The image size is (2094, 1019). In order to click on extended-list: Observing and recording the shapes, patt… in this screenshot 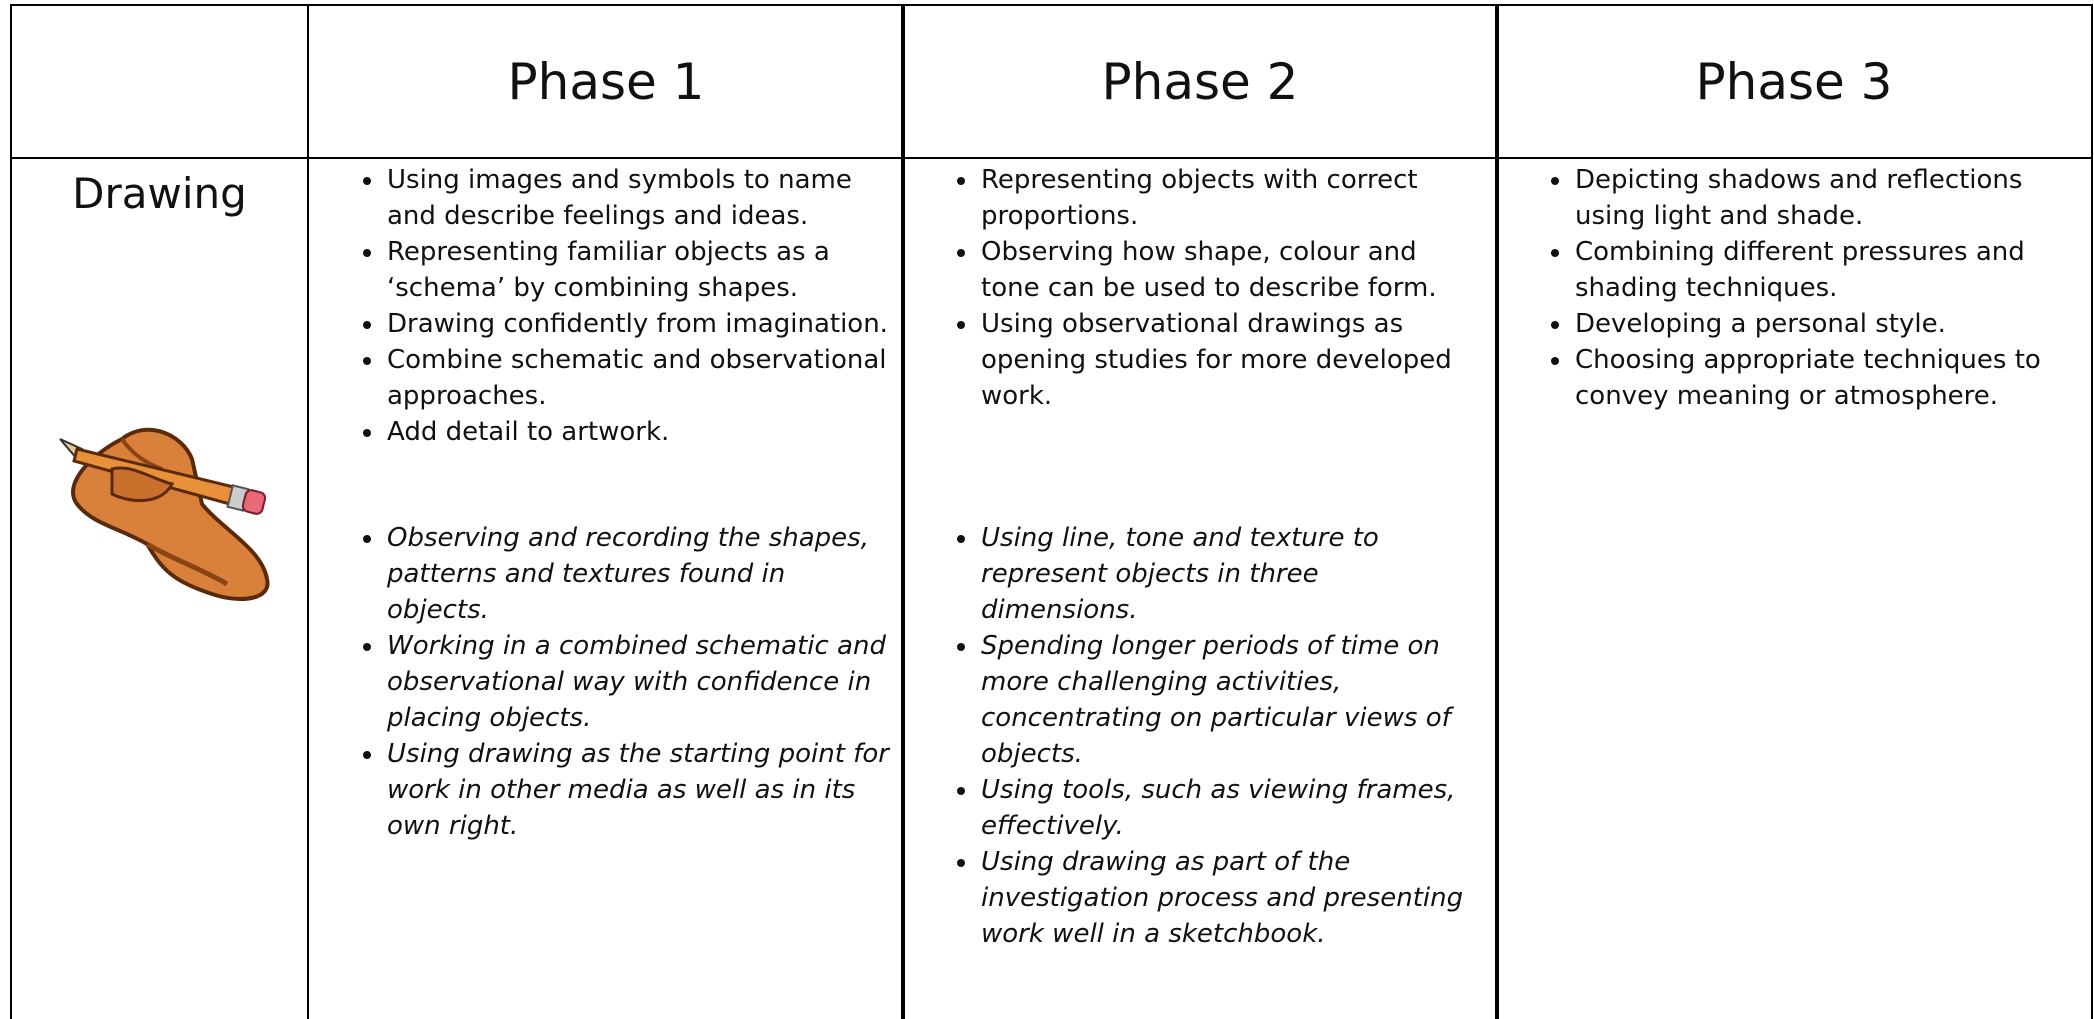, I will do `click(606, 682)`.